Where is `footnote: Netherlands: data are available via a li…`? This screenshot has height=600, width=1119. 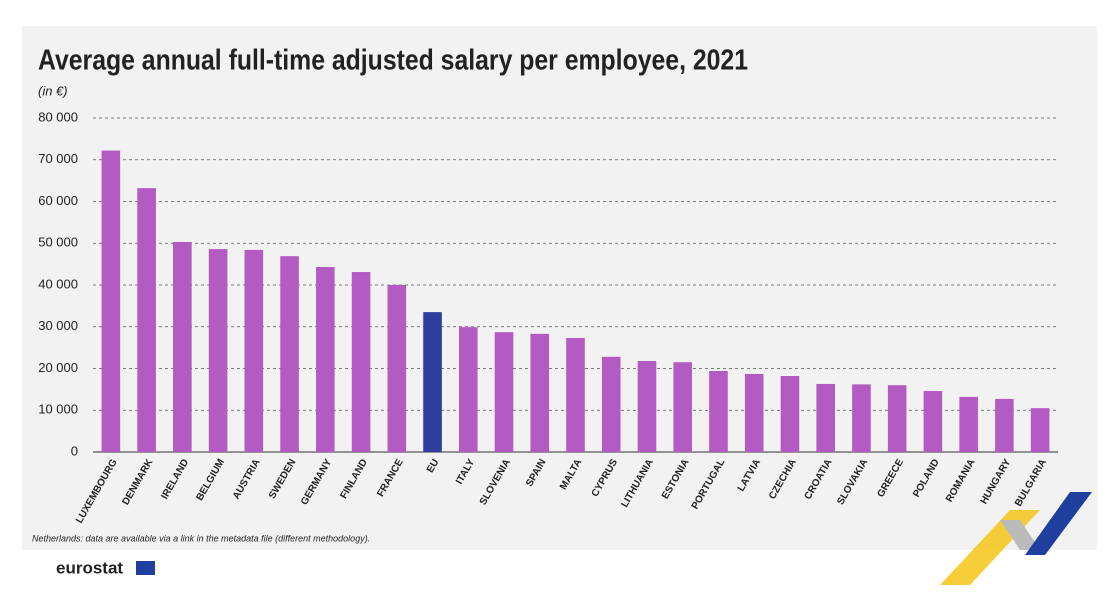
footnote: Netherlands: data are available via a li… is located at coordinates (201, 538).